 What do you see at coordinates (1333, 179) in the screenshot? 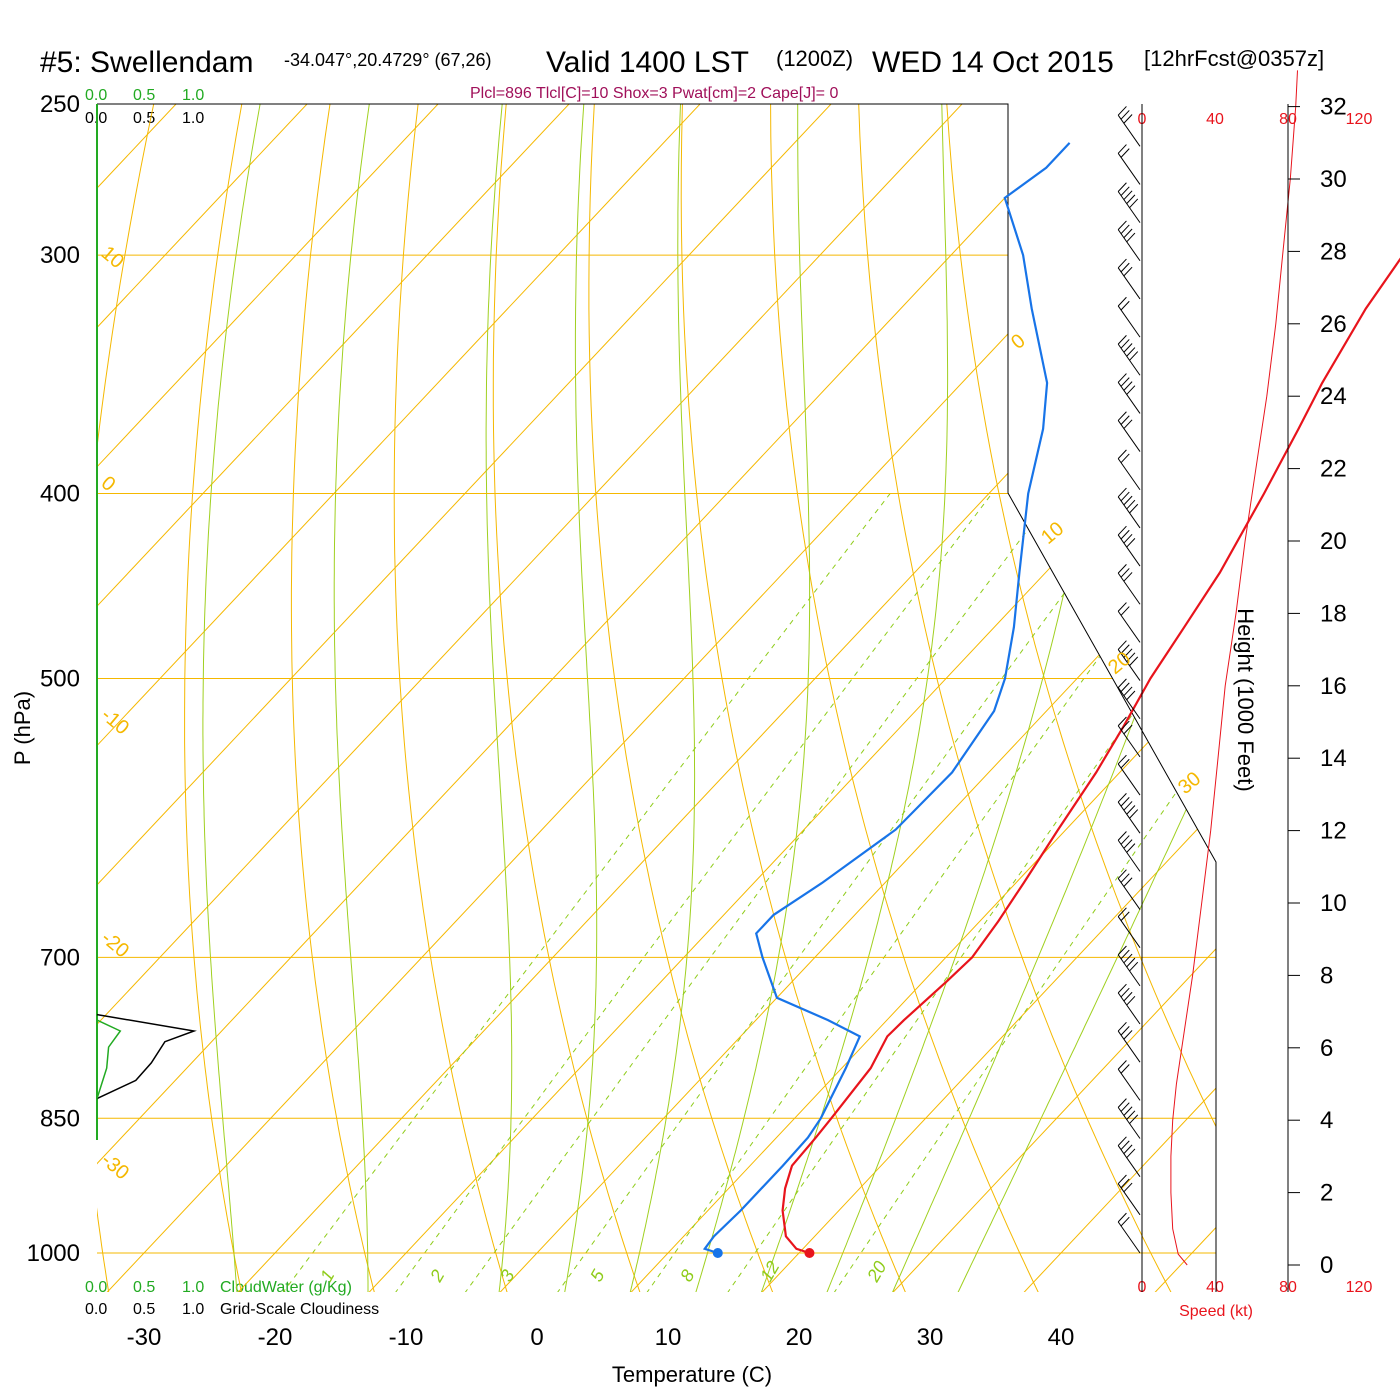
I see `height-tick-label: 30` at bounding box center [1333, 179].